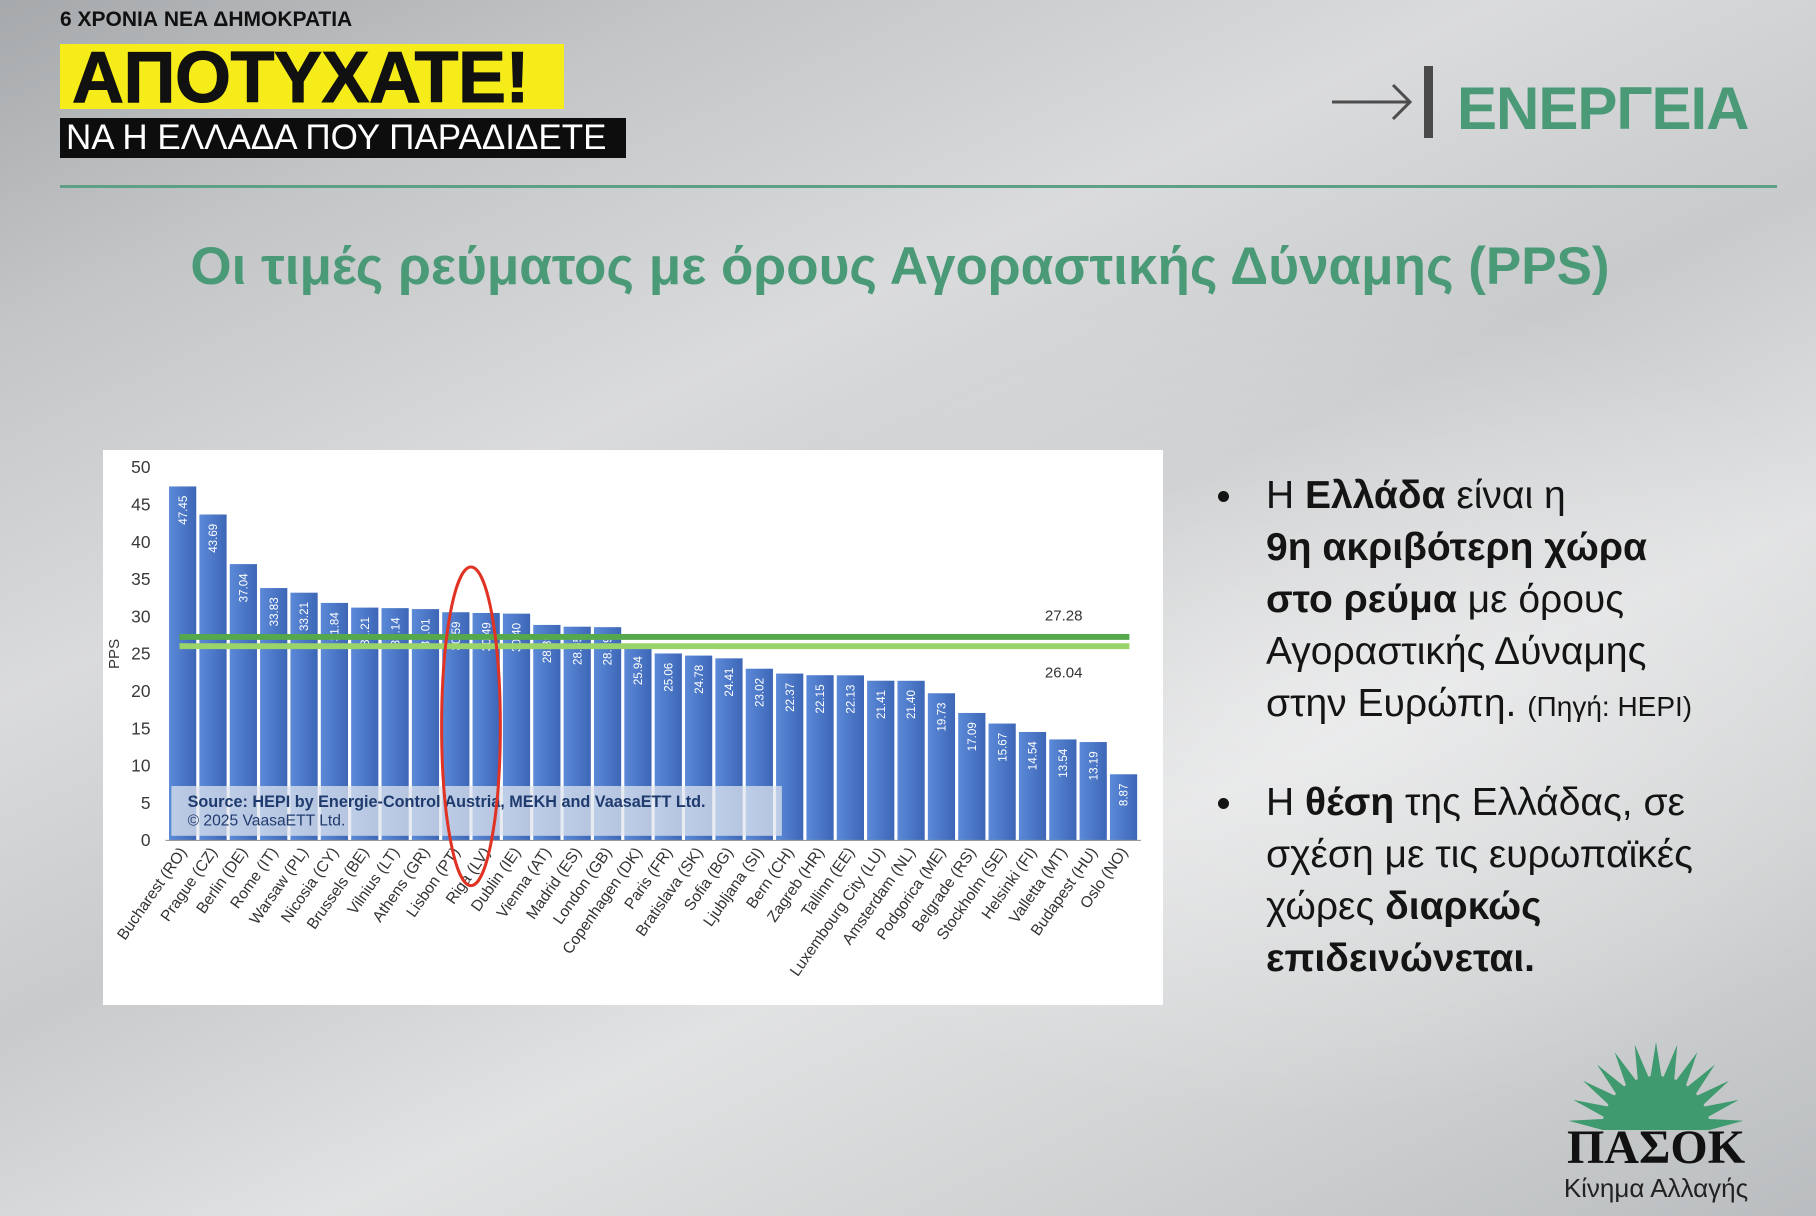 The width and height of the screenshot is (1816, 1216). Describe the element at coordinates (1064, 672) in the screenshot. I see `reference-line-label: 26.04` at that location.